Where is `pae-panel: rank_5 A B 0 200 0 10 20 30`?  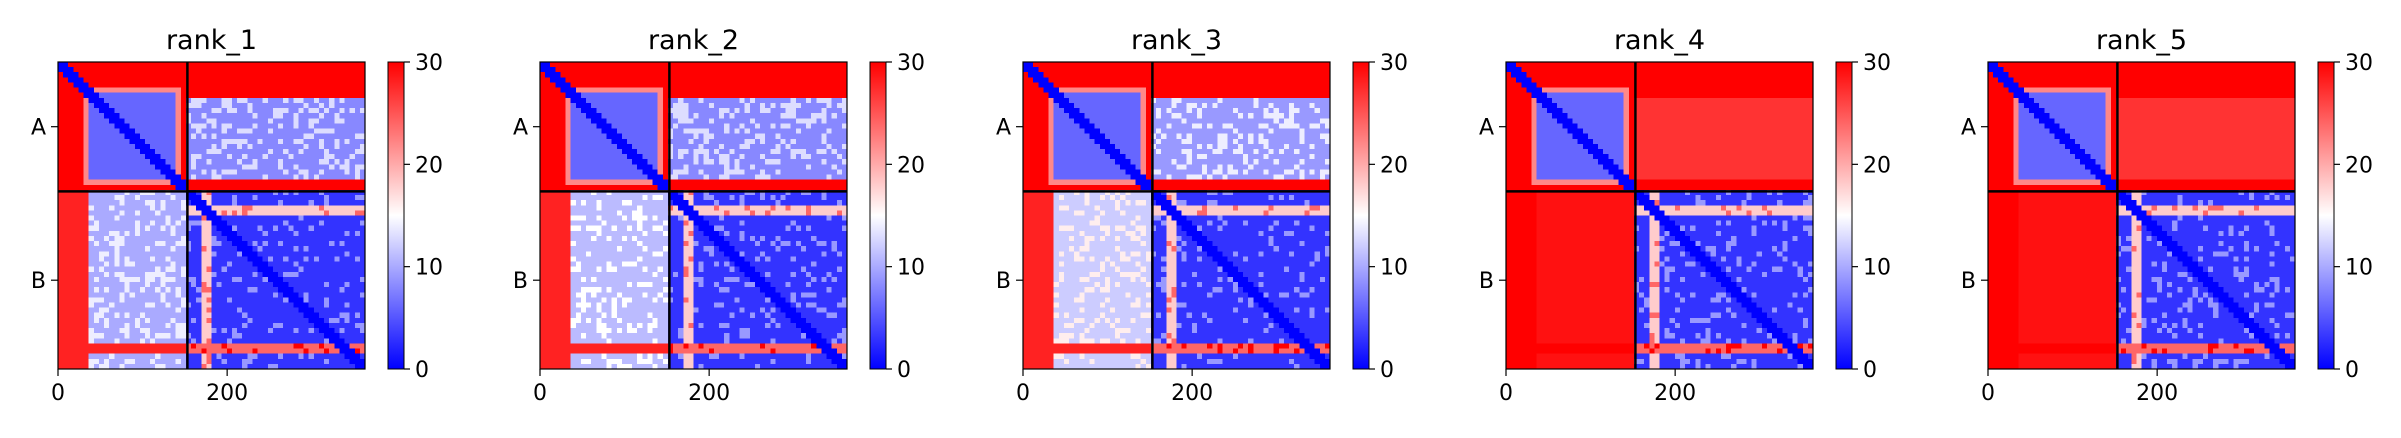
pae-panel: rank_5 A B 0 200 0 10 20 30 is located at coordinates (2167, 215).